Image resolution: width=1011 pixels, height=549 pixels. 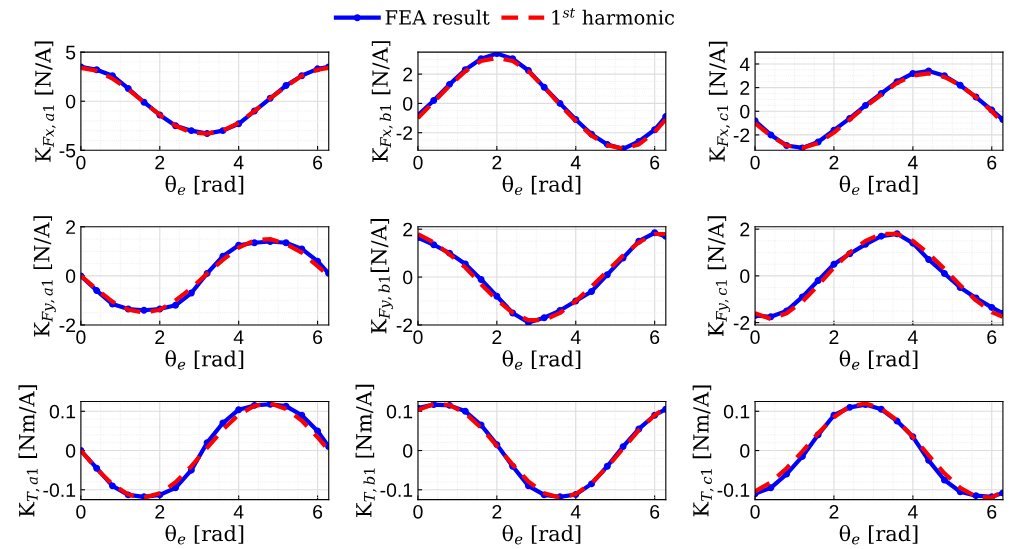 What do you see at coordinates (45, 101) in the screenshot?
I see `y-axis-title: K$_{Fx,a1}$ [N/A]` at bounding box center [45, 101].